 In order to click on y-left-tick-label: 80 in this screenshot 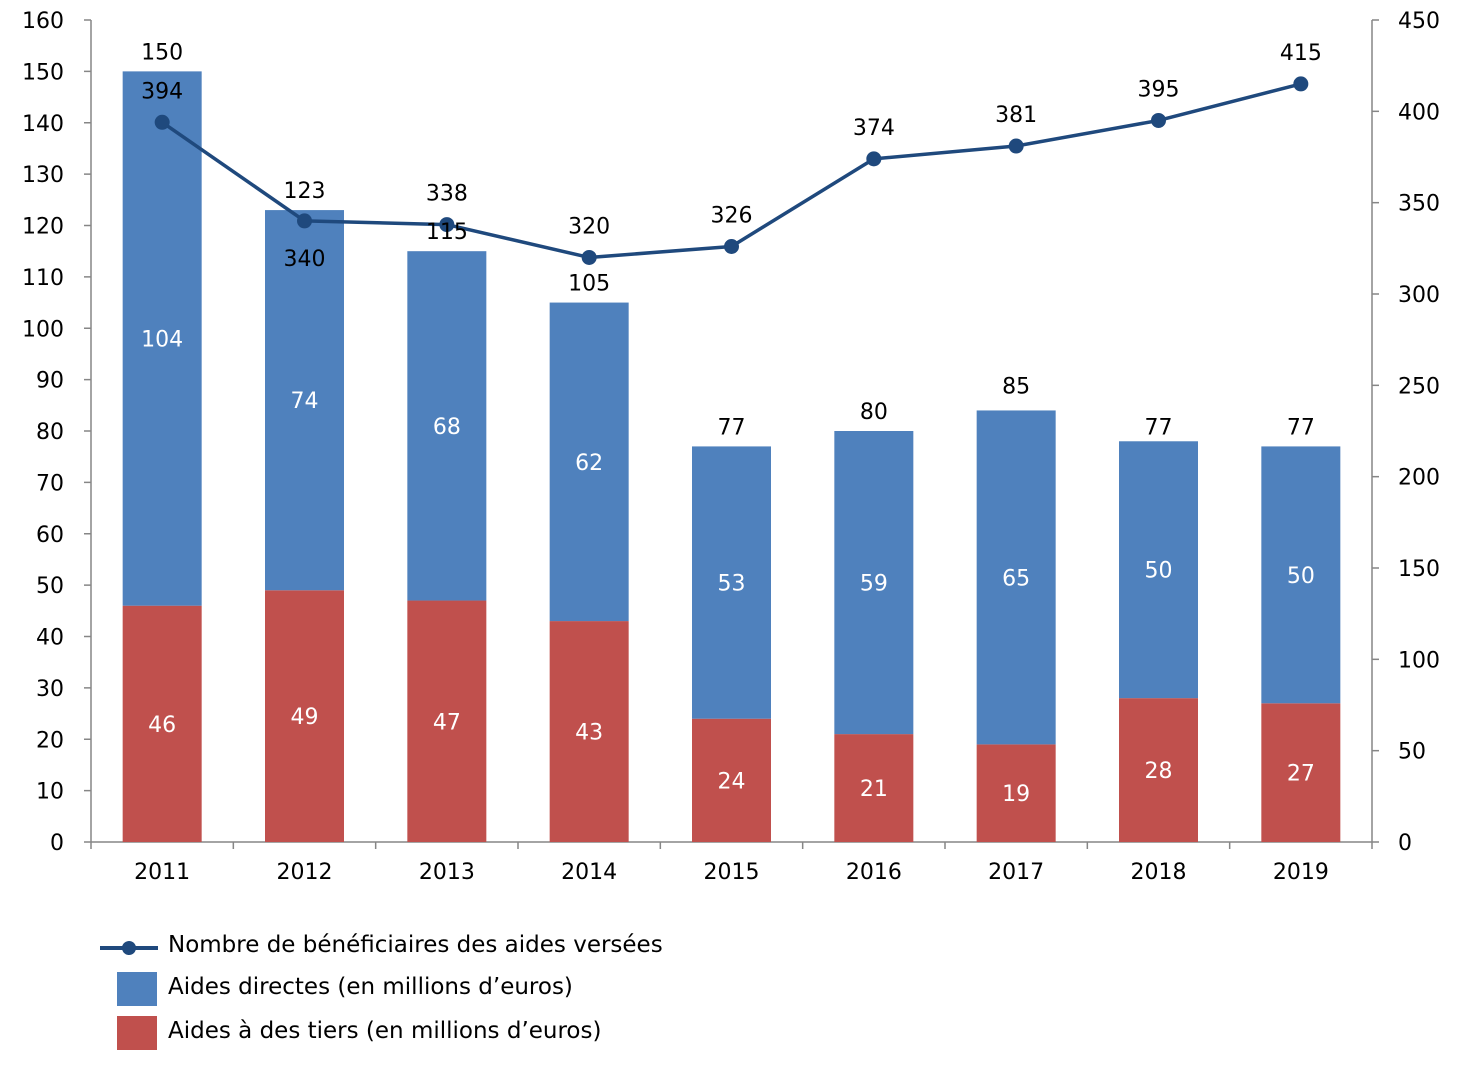, I will do `click(50, 432)`.